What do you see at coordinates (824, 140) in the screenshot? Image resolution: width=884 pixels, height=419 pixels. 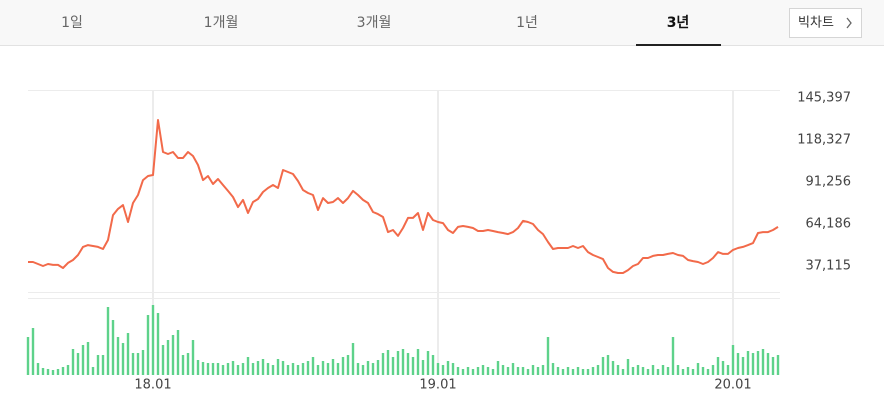 I see `y-tick-label: 118,327` at bounding box center [824, 140].